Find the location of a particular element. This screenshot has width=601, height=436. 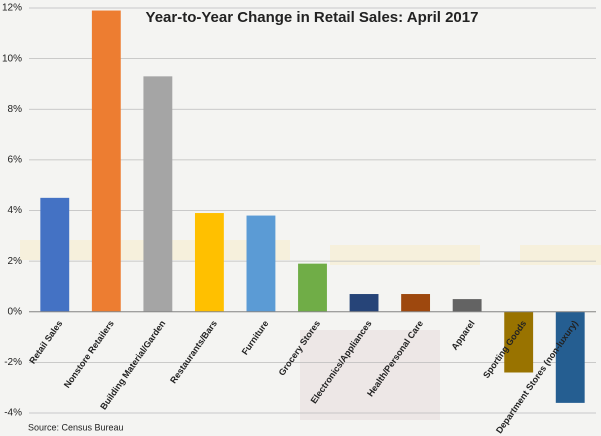

y-tick-label: 2% is located at coordinates (15, 261).